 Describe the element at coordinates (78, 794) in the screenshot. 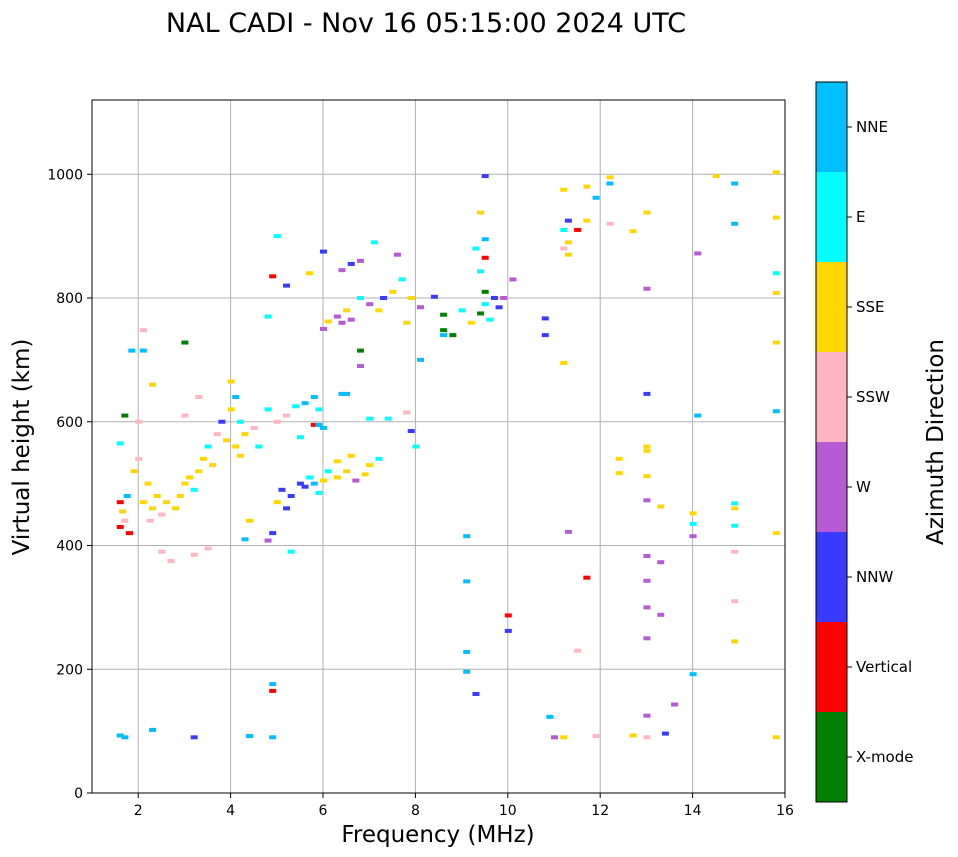

I see `y-tick-label: 0` at that location.